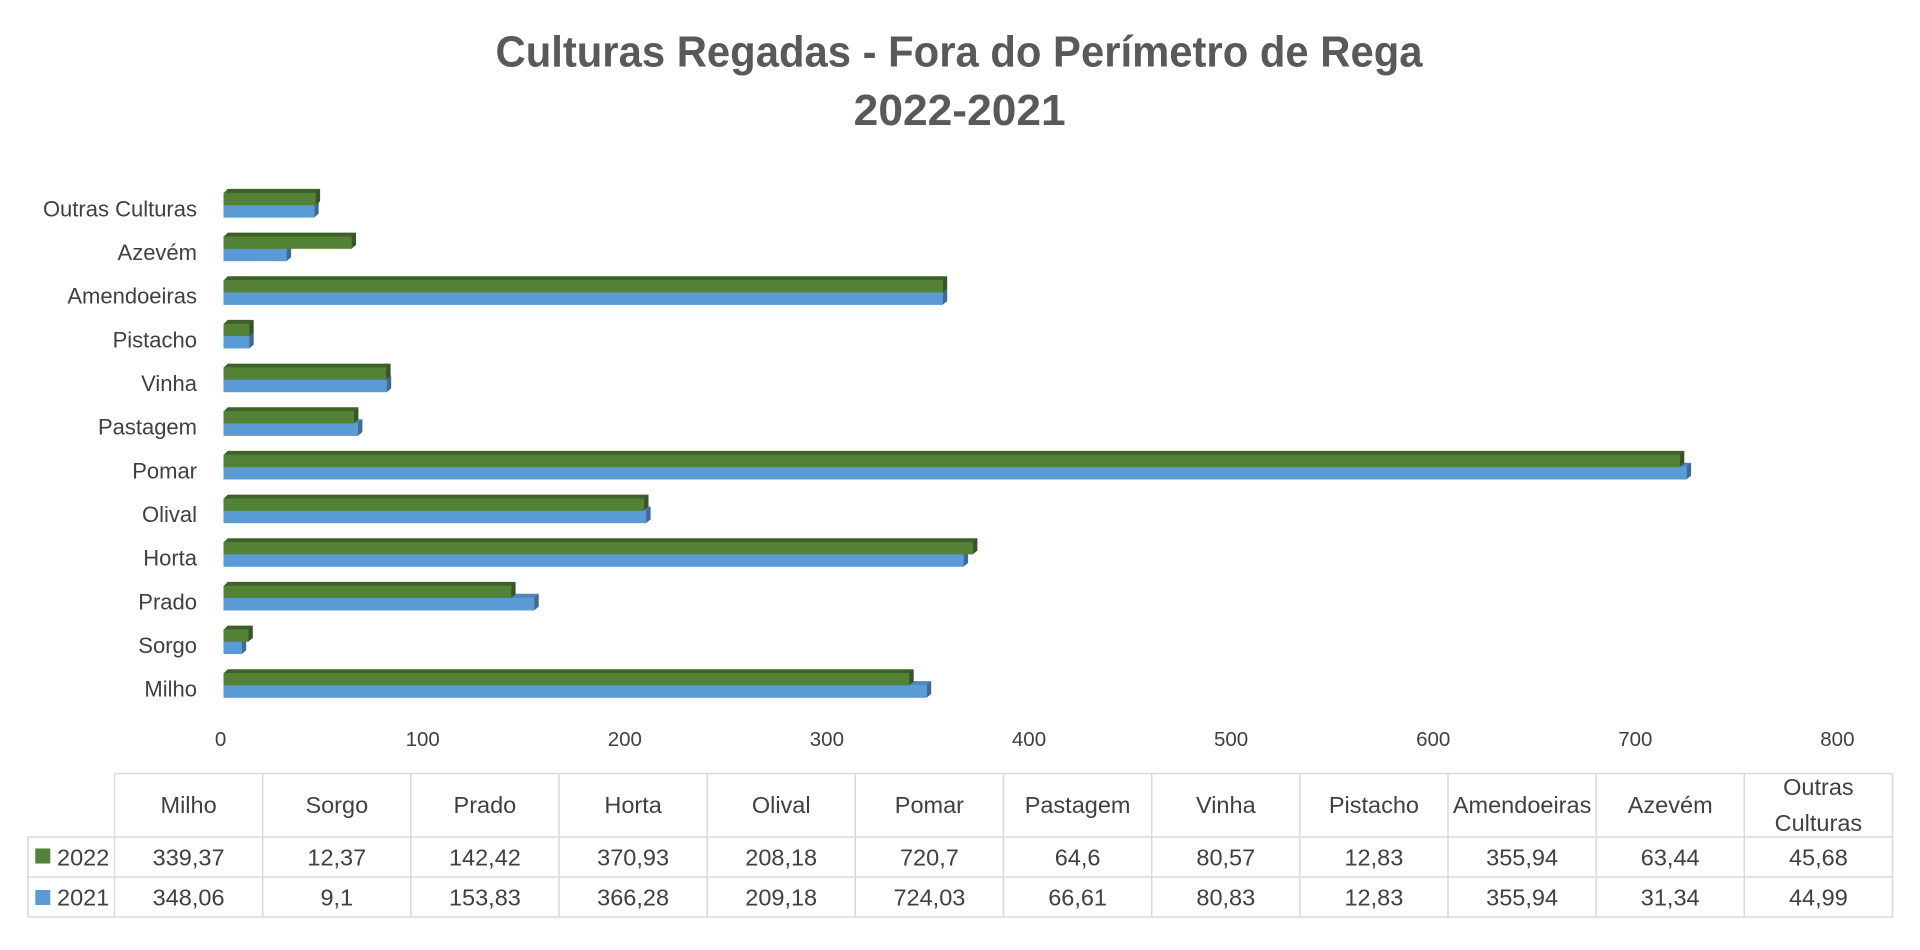 The width and height of the screenshot is (1920, 950). What do you see at coordinates (336, 858) in the screenshot?
I see `svg-text: 12,37` at bounding box center [336, 858].